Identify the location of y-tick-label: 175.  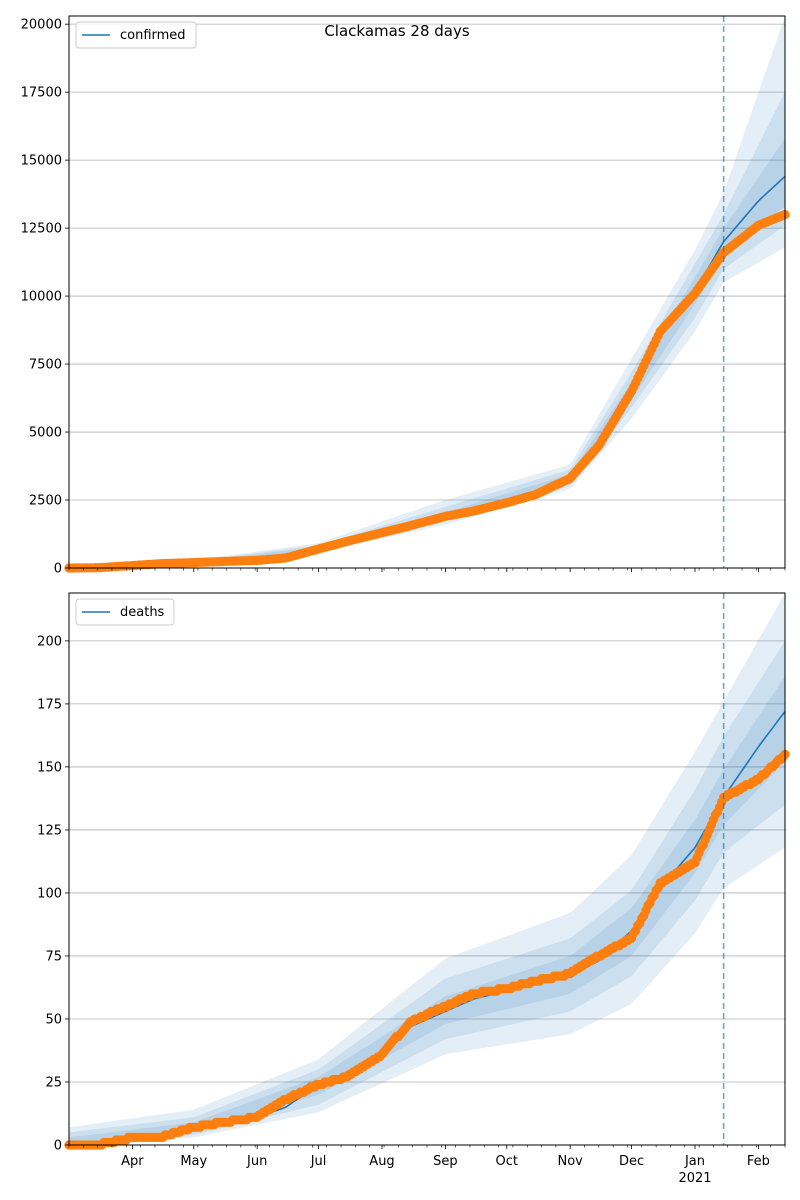
(49, 704).